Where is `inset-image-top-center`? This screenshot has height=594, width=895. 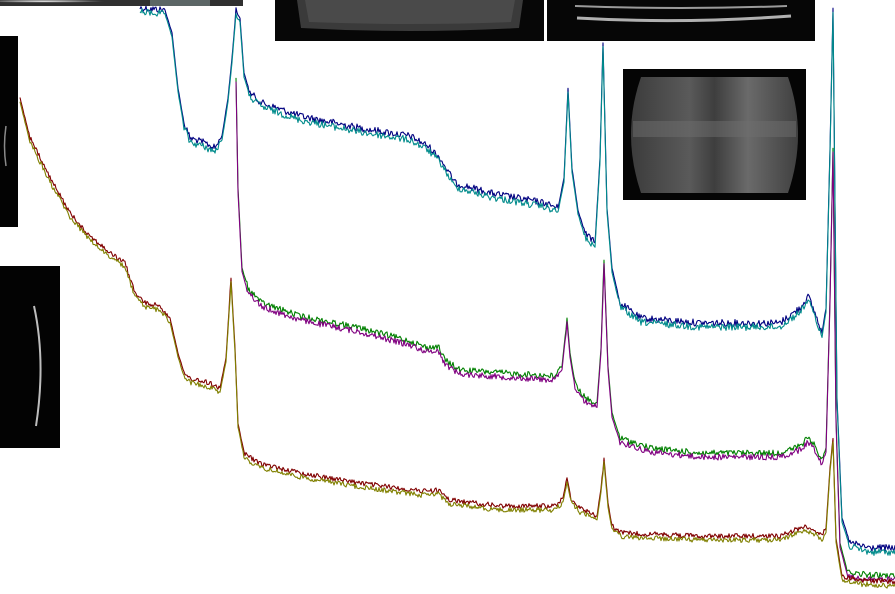 inset-image-top-center is located at coordinates (409, 20).